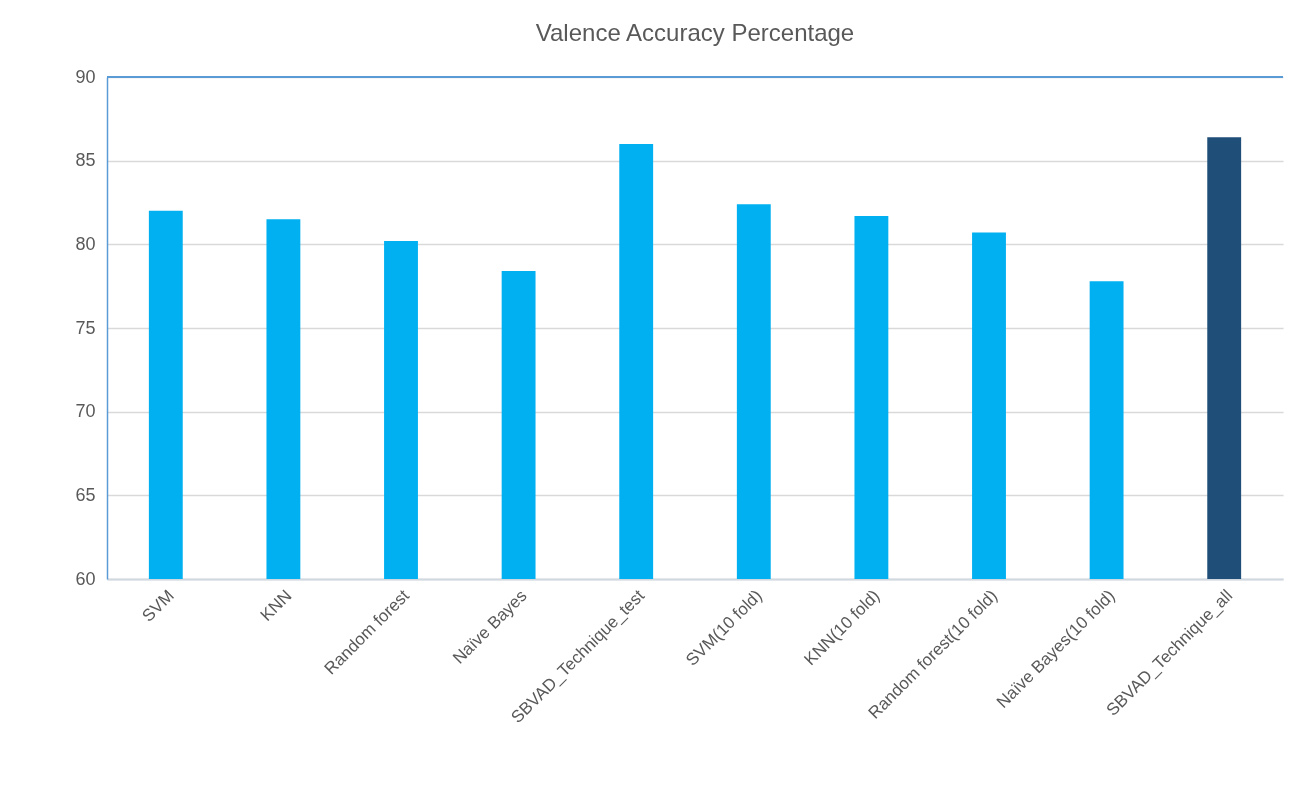 The image size is (1298, 796). I want to click on chart-title: Valence Accuracy Percentage, so click(695, 32).